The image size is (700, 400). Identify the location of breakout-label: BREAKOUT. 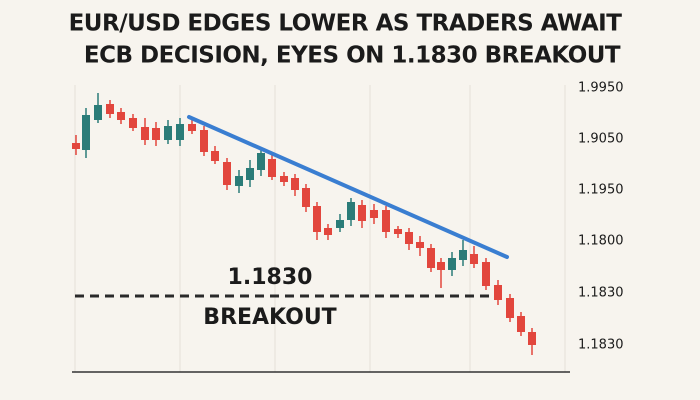
(269, 317).